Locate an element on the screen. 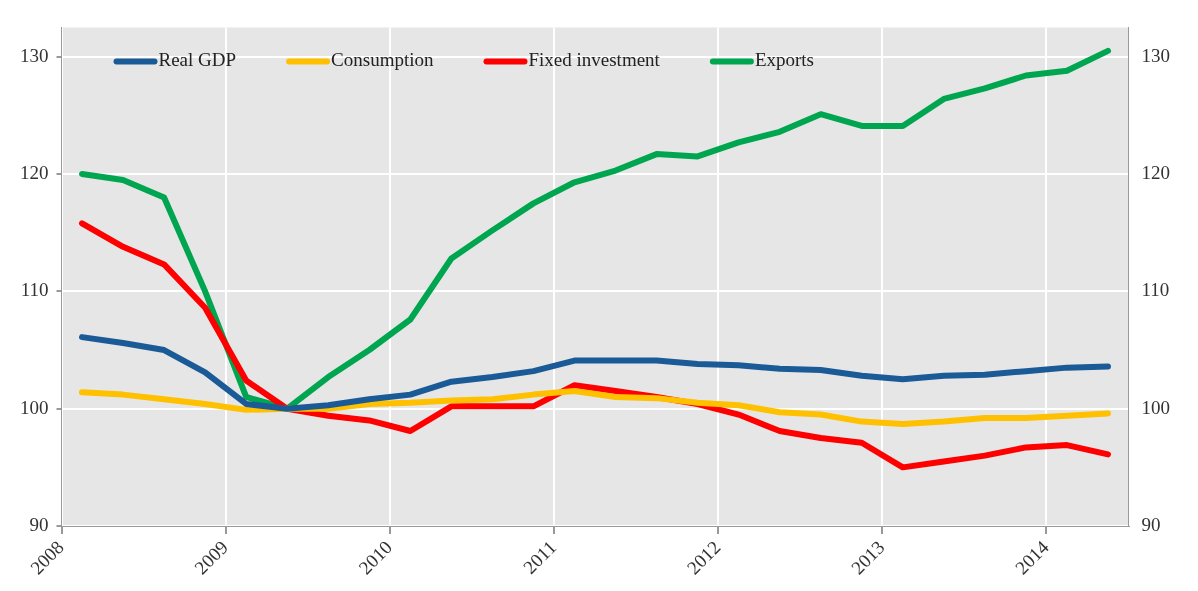 The width and height of the screenshot is (1198, 591). y2-tick-label: 110 is located at coordinates (1155, 290).